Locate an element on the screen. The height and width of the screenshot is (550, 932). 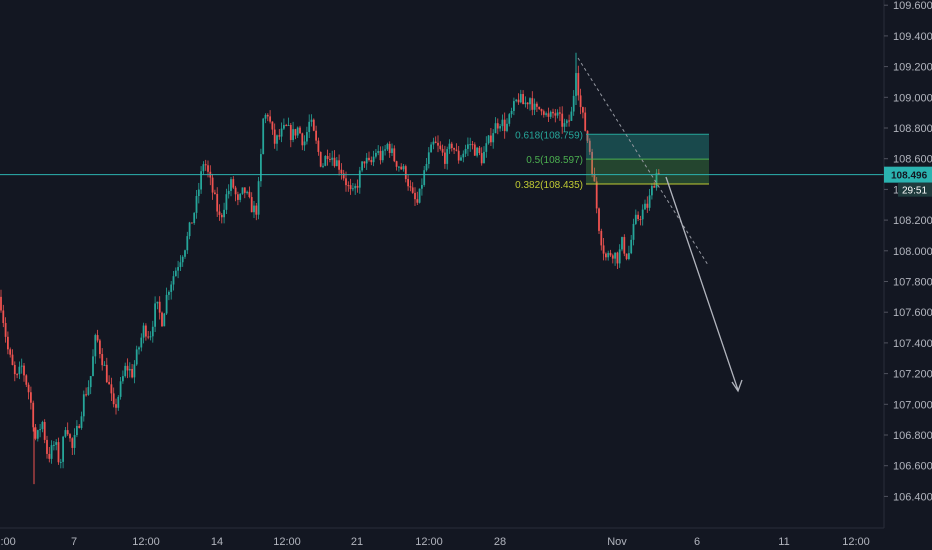
time-tick-label: 12:00 is located at coordinates (429, 542).